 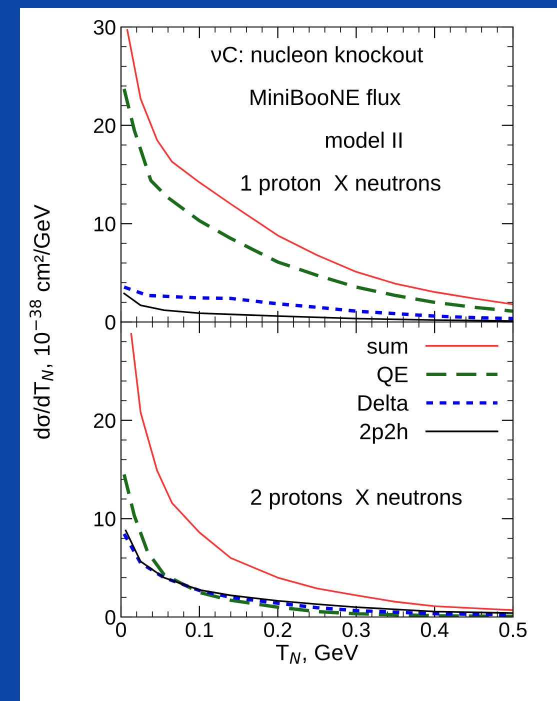 I want to click on x-tick-label: 0.2, so click(x=278, y=630).